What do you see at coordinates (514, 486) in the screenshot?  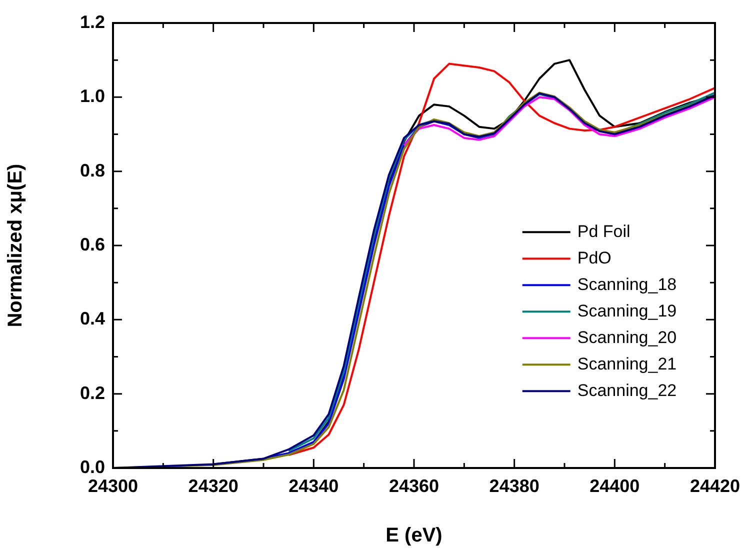 I see `x-tick-label: 24380` at bounding box center [514, 486].